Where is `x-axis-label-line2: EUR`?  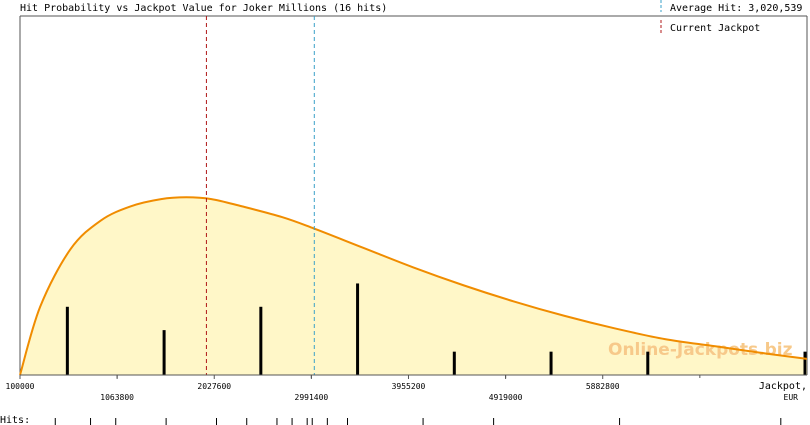
x-axis-label-line2: EUR is located at coordinates (791, 397).